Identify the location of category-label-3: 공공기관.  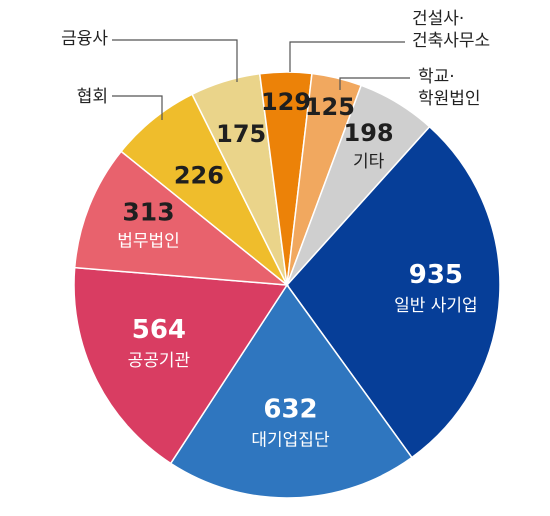
(159, 361).